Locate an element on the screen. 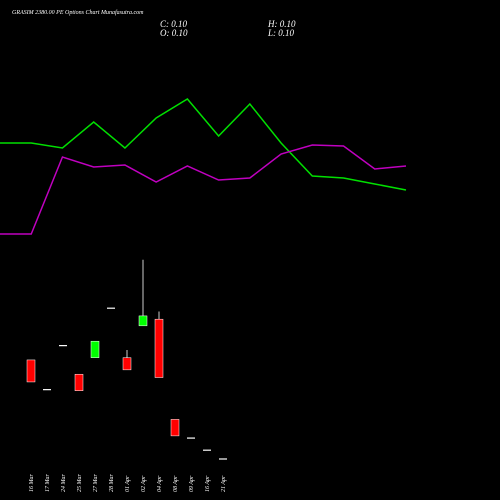 The image size is (500, 500). low-label: L: 0.10 is located at coordinates (281, 33).